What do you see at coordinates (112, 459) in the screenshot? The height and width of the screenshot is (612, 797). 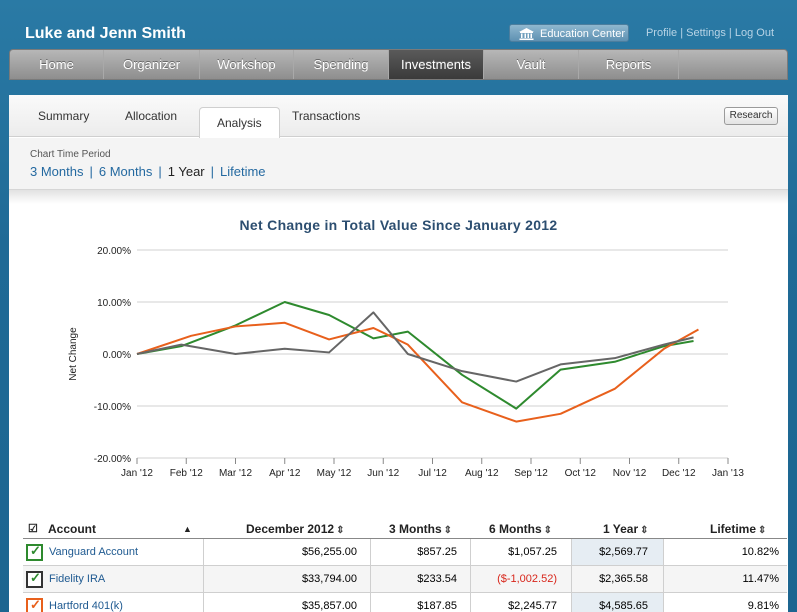 I see `y-tick-label: -20.00%` at bounding box center [112, 459].